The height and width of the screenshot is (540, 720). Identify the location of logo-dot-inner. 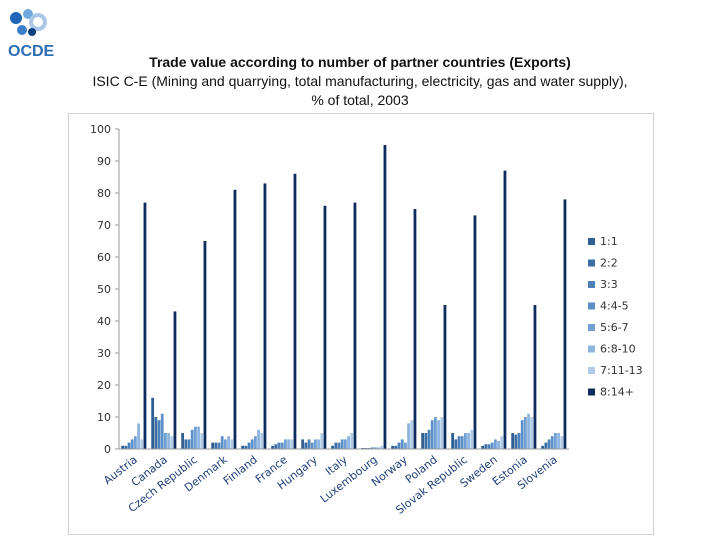
(38, 22).